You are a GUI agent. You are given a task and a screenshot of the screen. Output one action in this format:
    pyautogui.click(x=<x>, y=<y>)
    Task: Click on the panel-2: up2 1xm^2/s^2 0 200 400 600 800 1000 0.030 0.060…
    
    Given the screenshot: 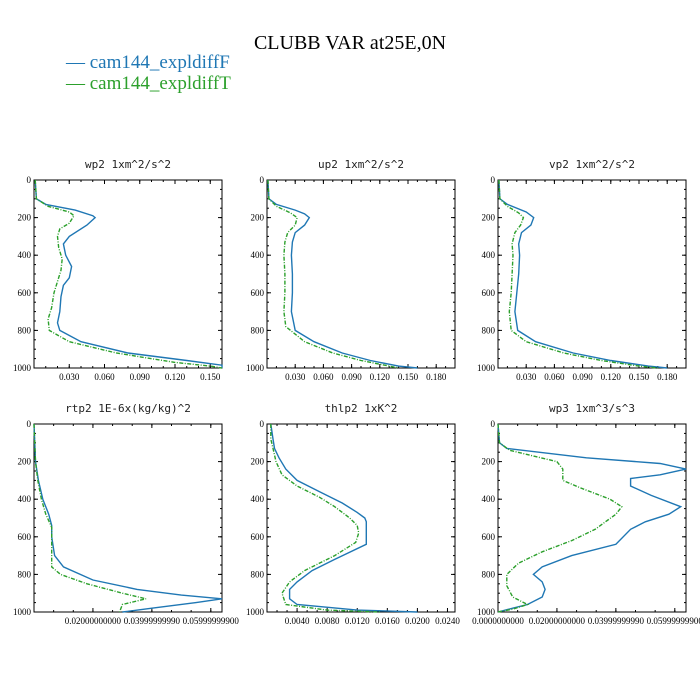 What is the action you would take?
    pyautogui.click(x=351, y=270)
    